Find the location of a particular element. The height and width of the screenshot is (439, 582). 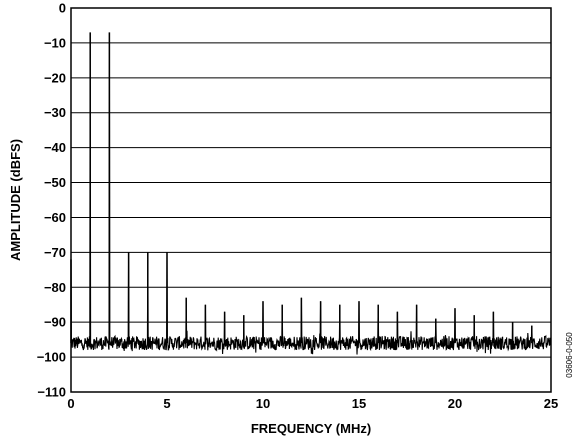

figure-id: 03606-0-050 is located at coordinates (569, 355).